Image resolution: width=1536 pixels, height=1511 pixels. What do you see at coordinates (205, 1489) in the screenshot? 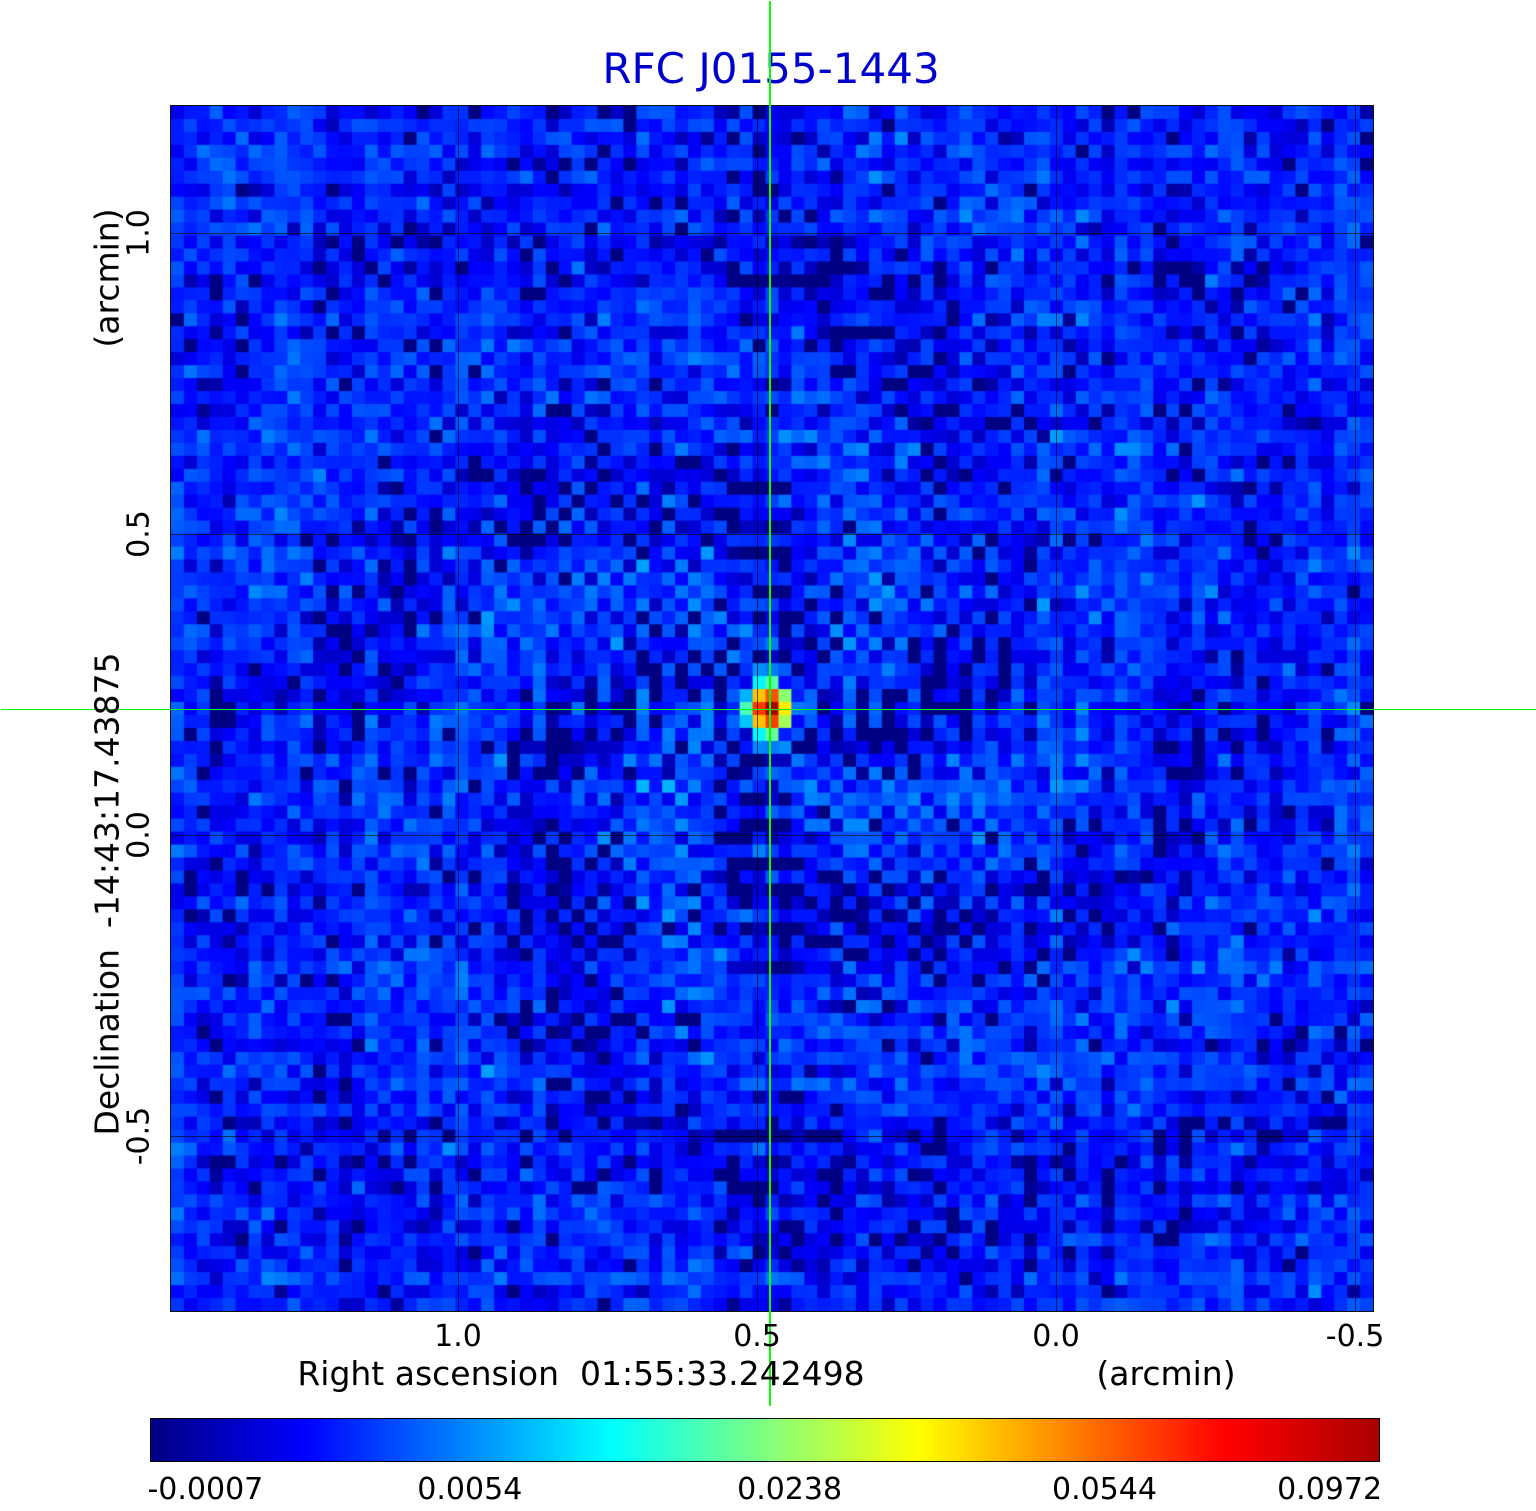
I see `colorbar-tick-label-0: -0.0007` at bounding box center [205, 1489].